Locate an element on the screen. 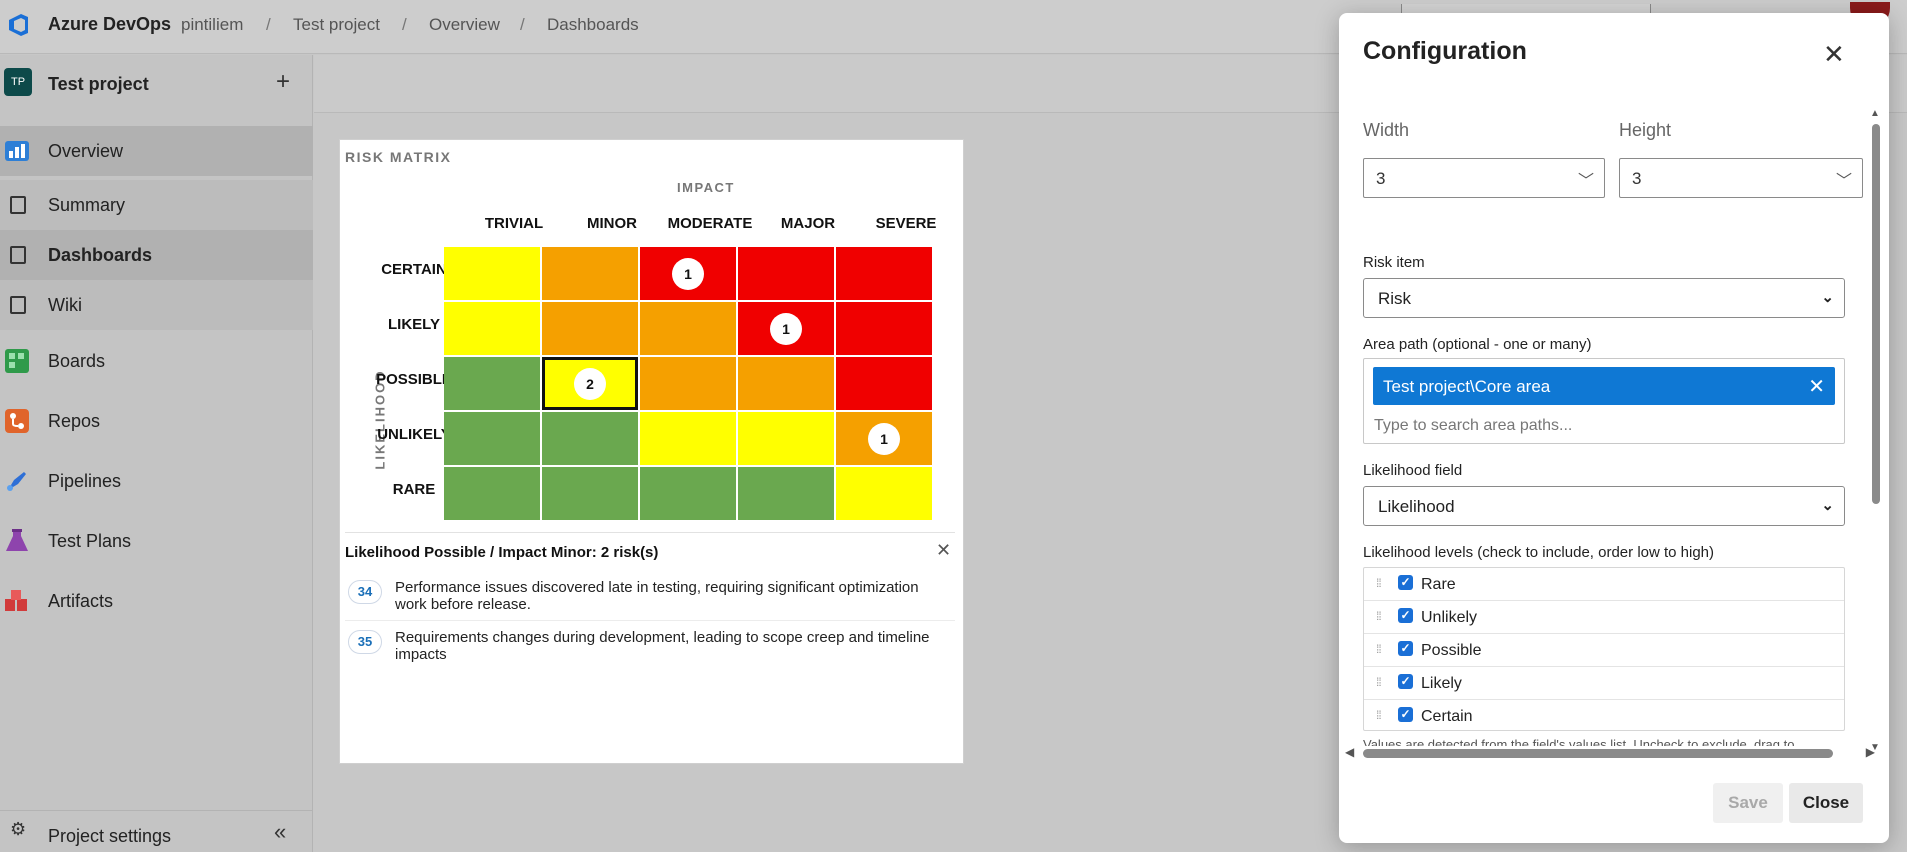 The width and height of the screenshot is (1907, 852). breadcrumb-overview: Overview is located at coordinates (464, 24).